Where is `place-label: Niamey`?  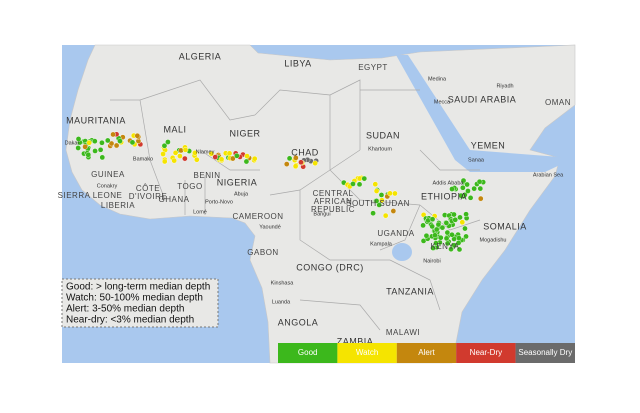
place-label: Niamey is located at coordinates (205, 152).